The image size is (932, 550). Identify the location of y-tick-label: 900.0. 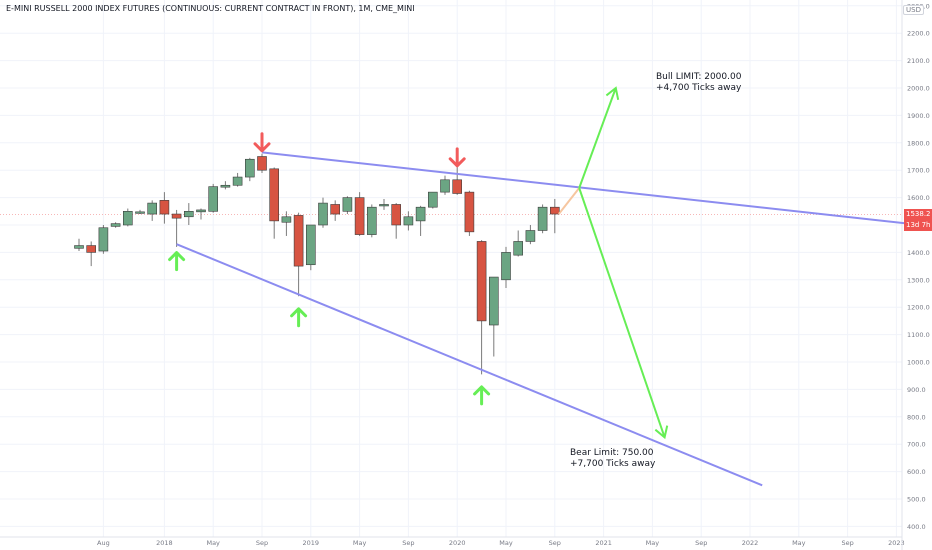
(916, 390).